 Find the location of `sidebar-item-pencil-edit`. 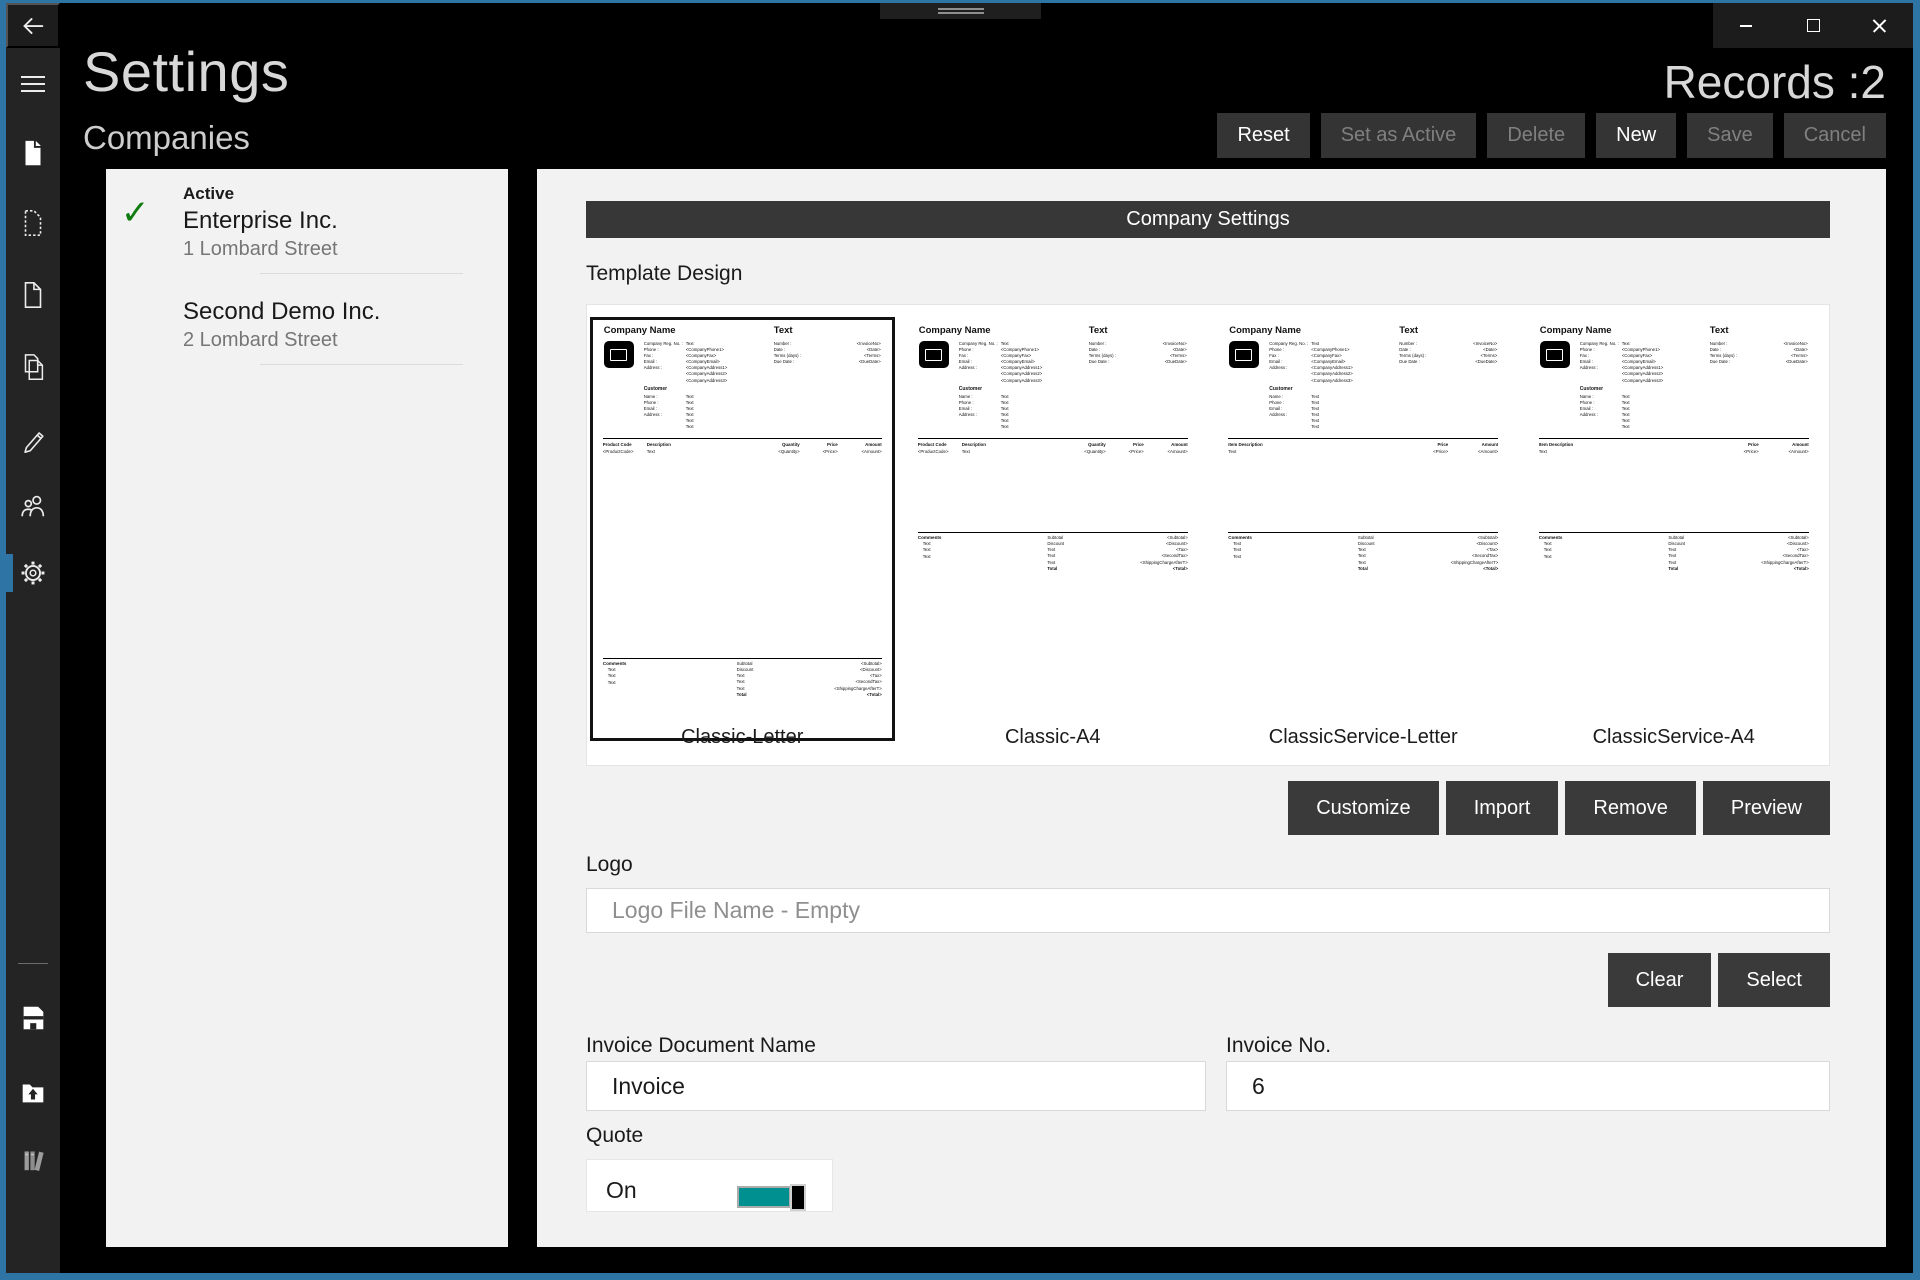

sidebar-item-pencil-edit is located at coordinates (33, 440).